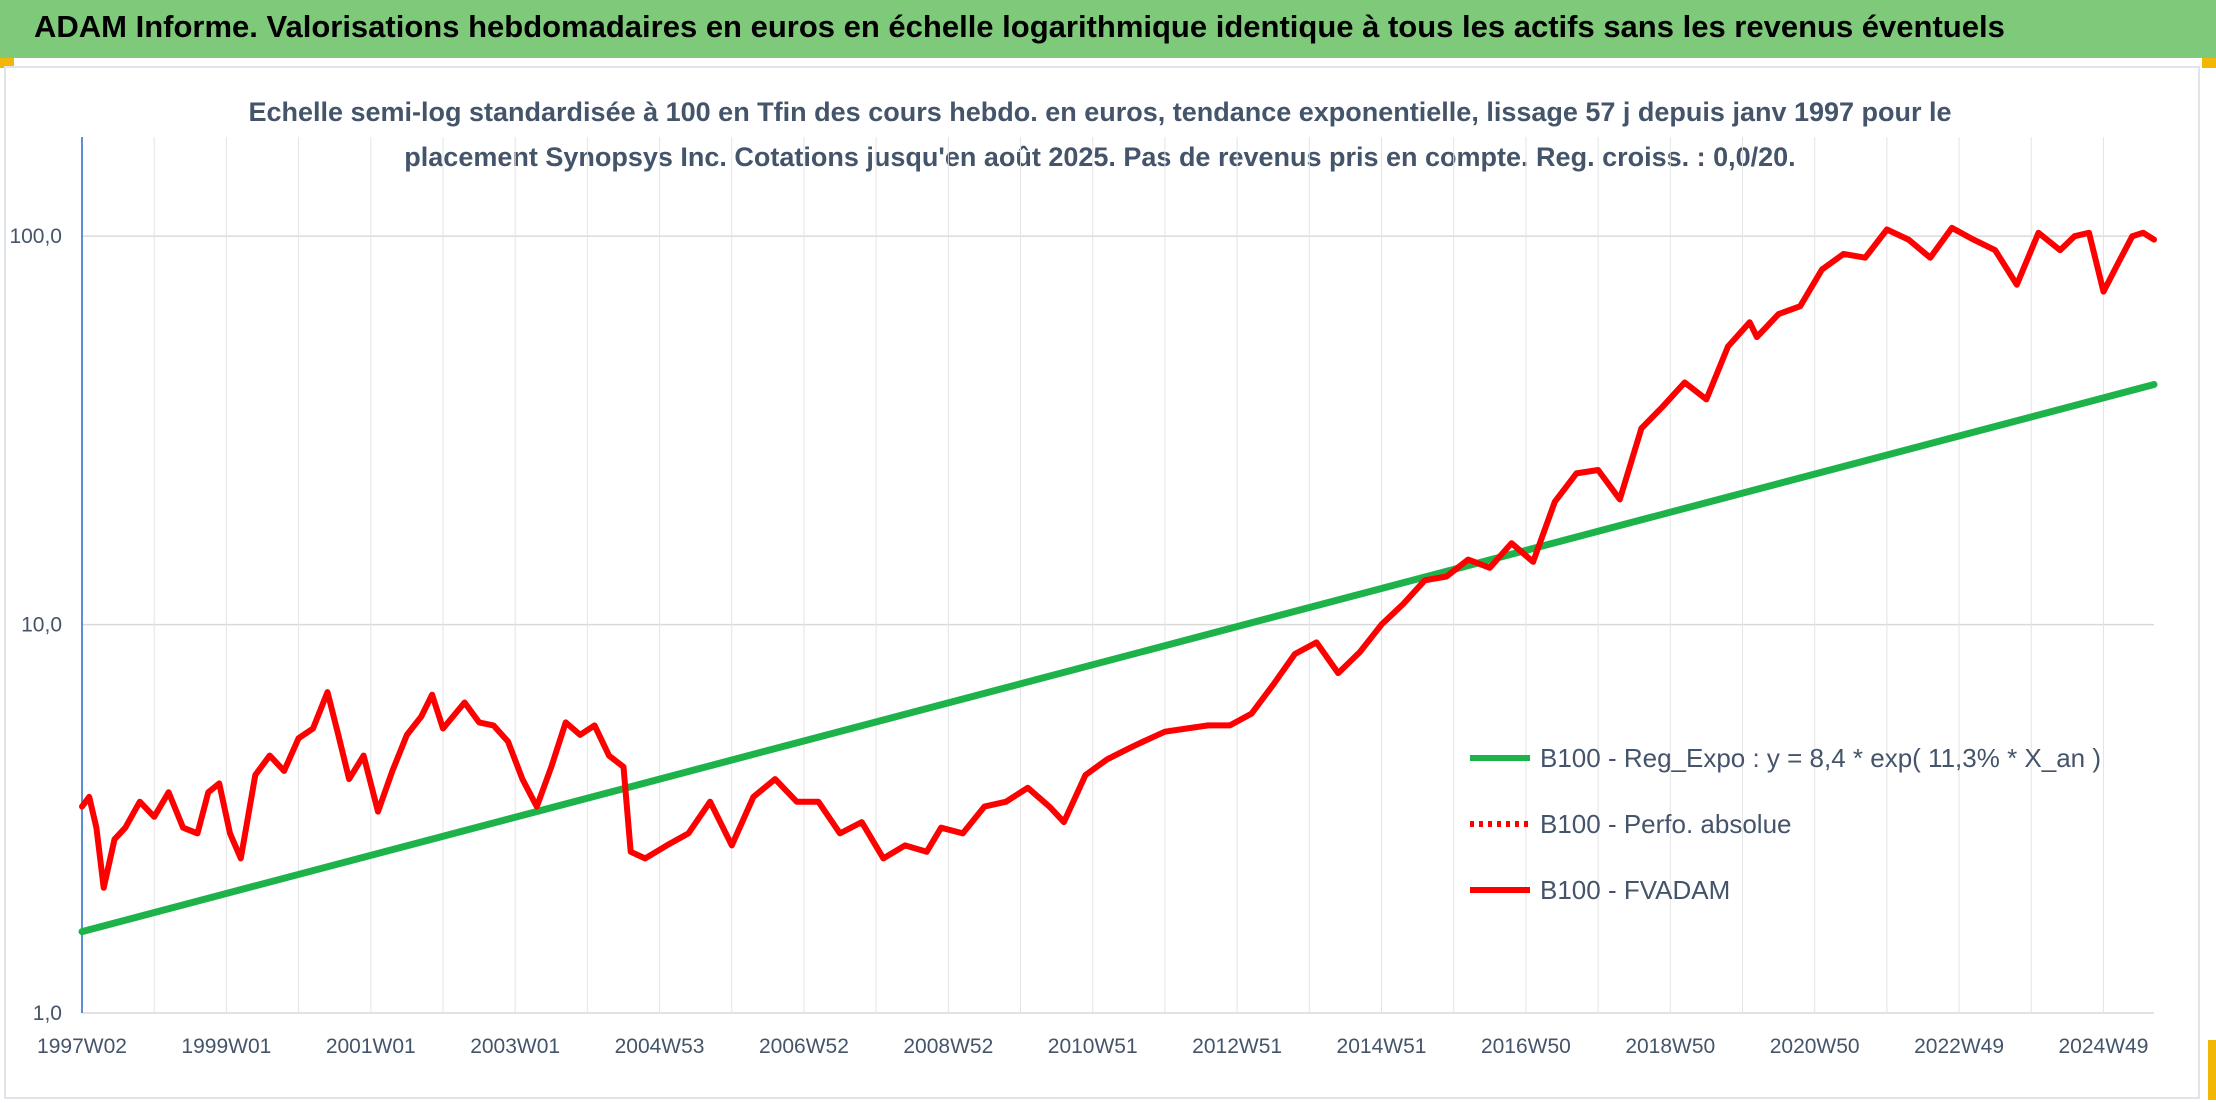  Describe the element at coordinates (1815, 1046) in the screenshot. I see `x-tick-label: 2020W50` at that location.